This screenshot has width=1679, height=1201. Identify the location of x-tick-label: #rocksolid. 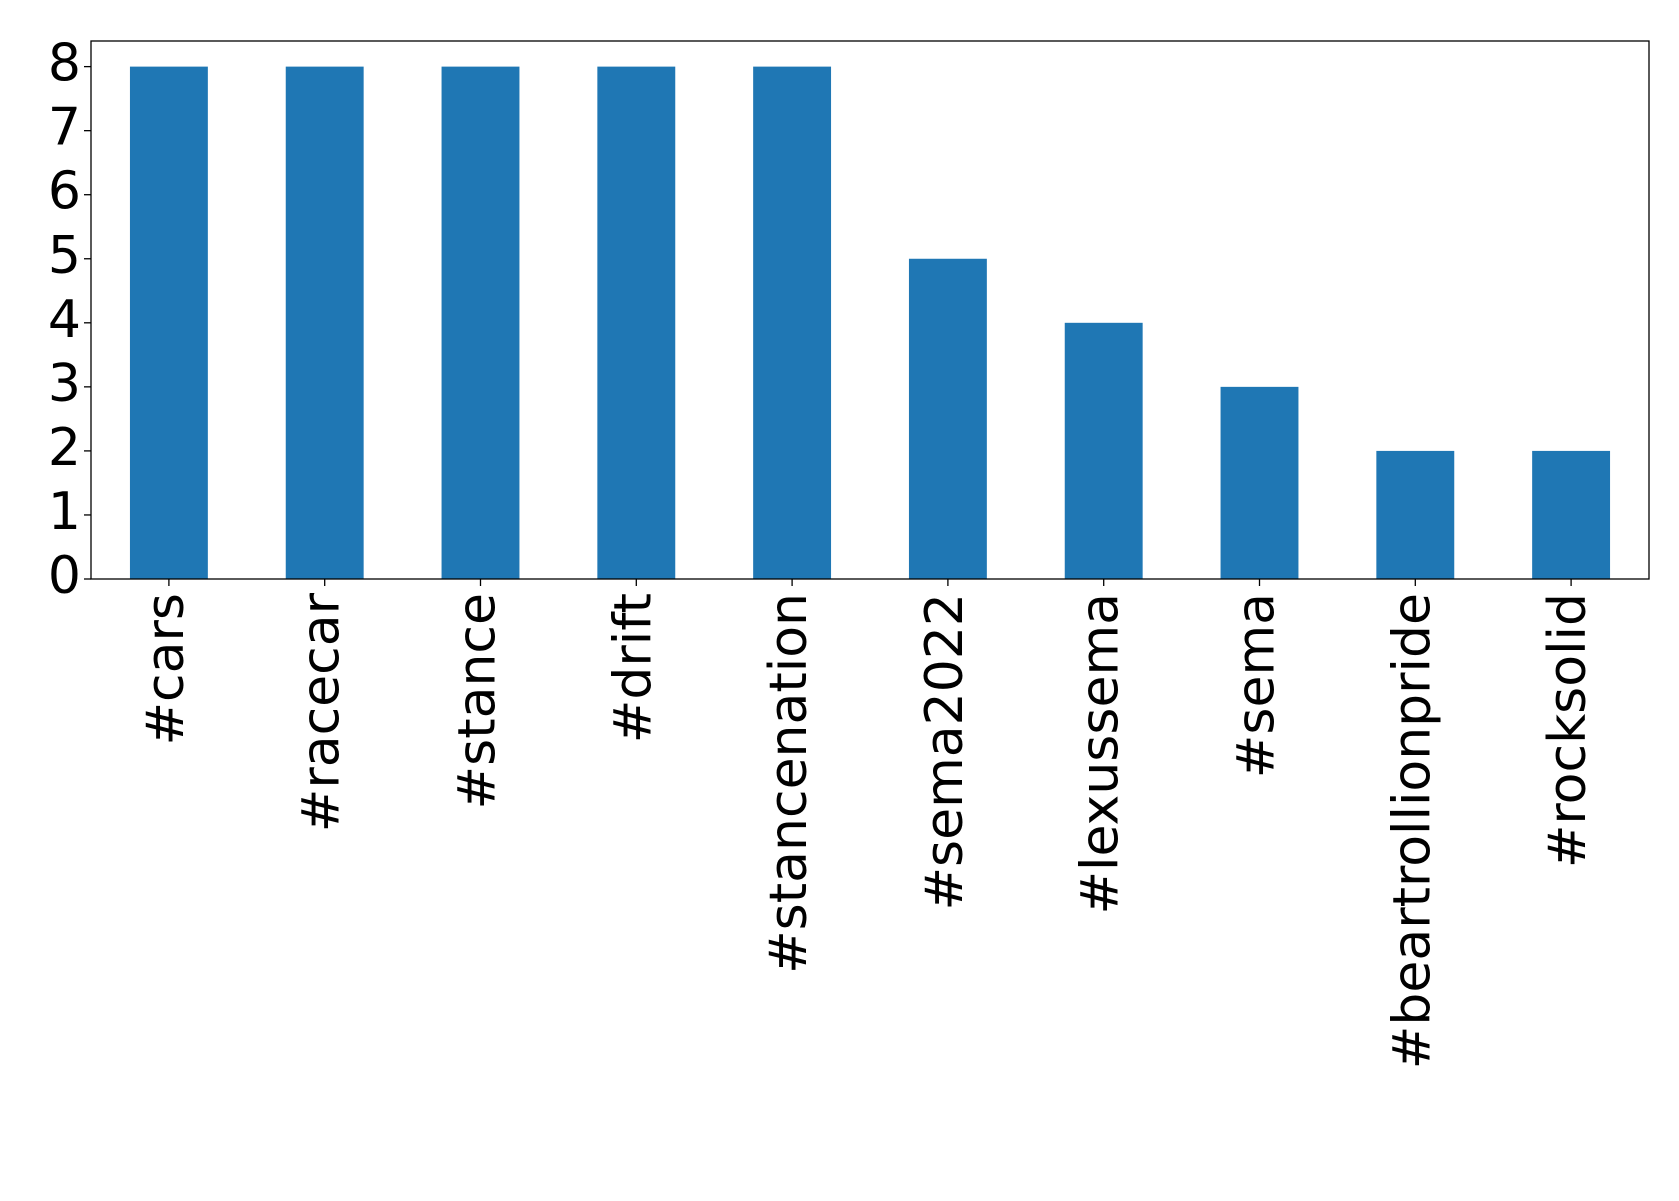
(1568, 730).